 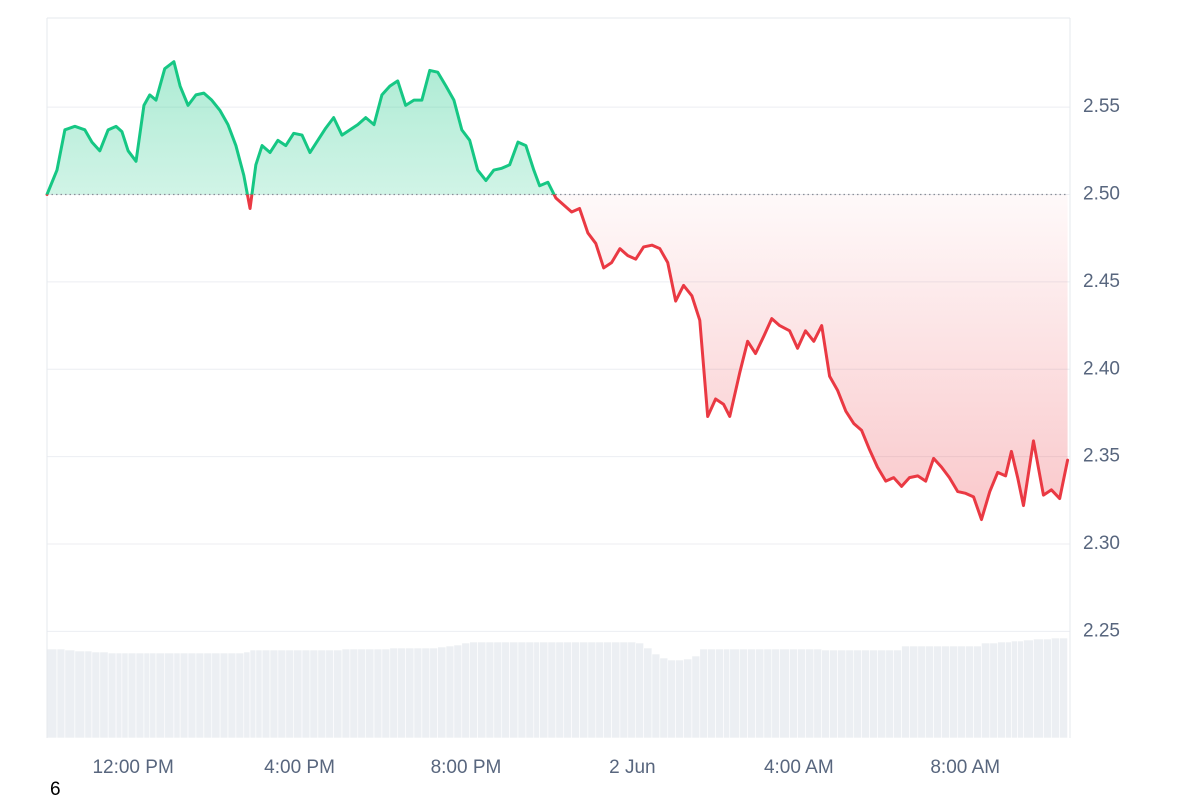 What do you see at coordinates (1101, 543) in the screenshot?
I see `y-tick-label: 2.30` at bounding box center [1101, 543].